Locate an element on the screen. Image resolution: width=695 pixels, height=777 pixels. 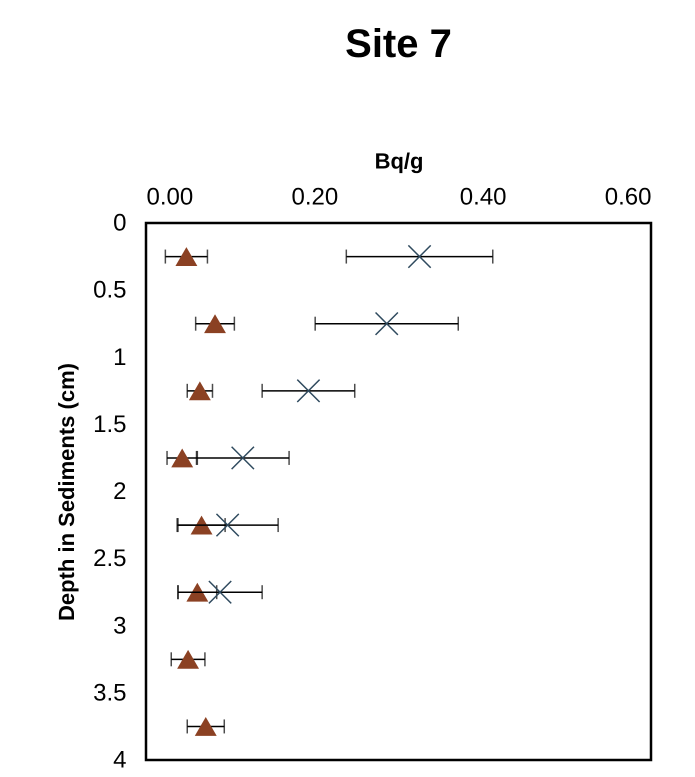
y-tick-label: 0 is located at coordinates (119, 223).